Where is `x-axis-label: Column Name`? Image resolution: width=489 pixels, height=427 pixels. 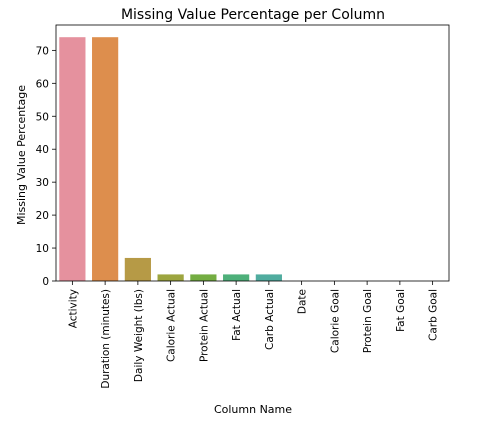
x-axis-label: Column Name is located at coordinates (253, 409).